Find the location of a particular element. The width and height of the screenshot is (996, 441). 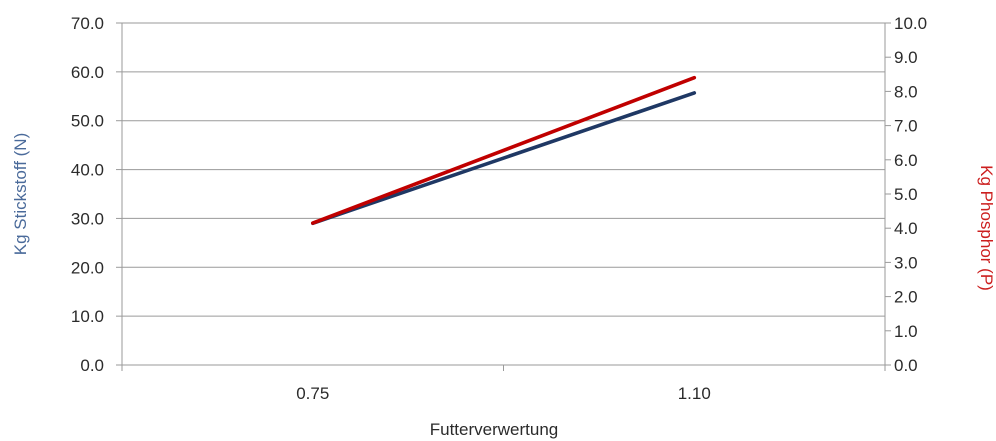

left-tick-label: 10.0 is located at coordinates (87, 316).